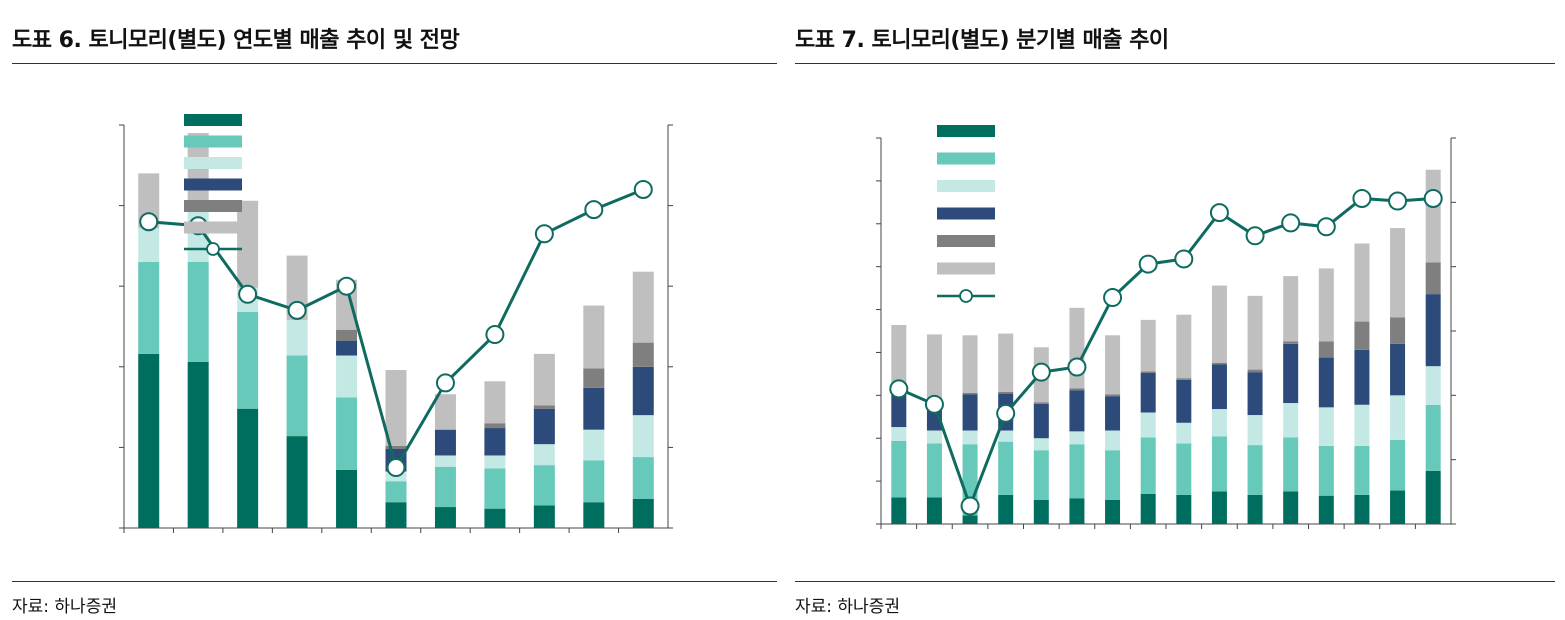  What do you see at coordinates (394, 63) in the screenshot?
I see `title-rule` at bounding box center [394, 63].